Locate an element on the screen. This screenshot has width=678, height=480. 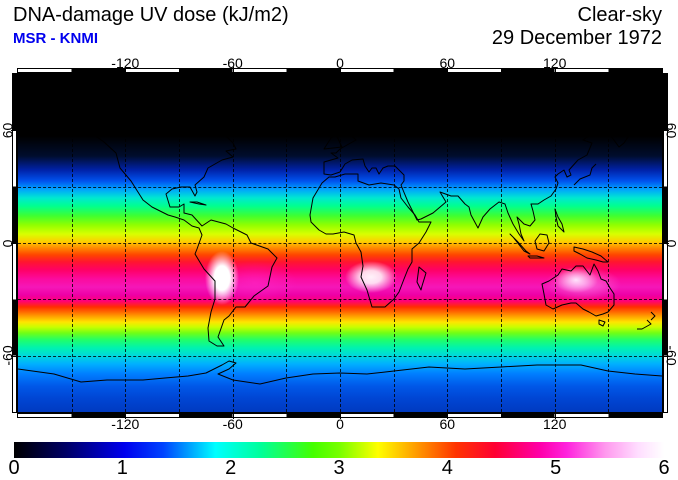
x-axis-label-bottom: 120 is located at coordinates (555, 424).